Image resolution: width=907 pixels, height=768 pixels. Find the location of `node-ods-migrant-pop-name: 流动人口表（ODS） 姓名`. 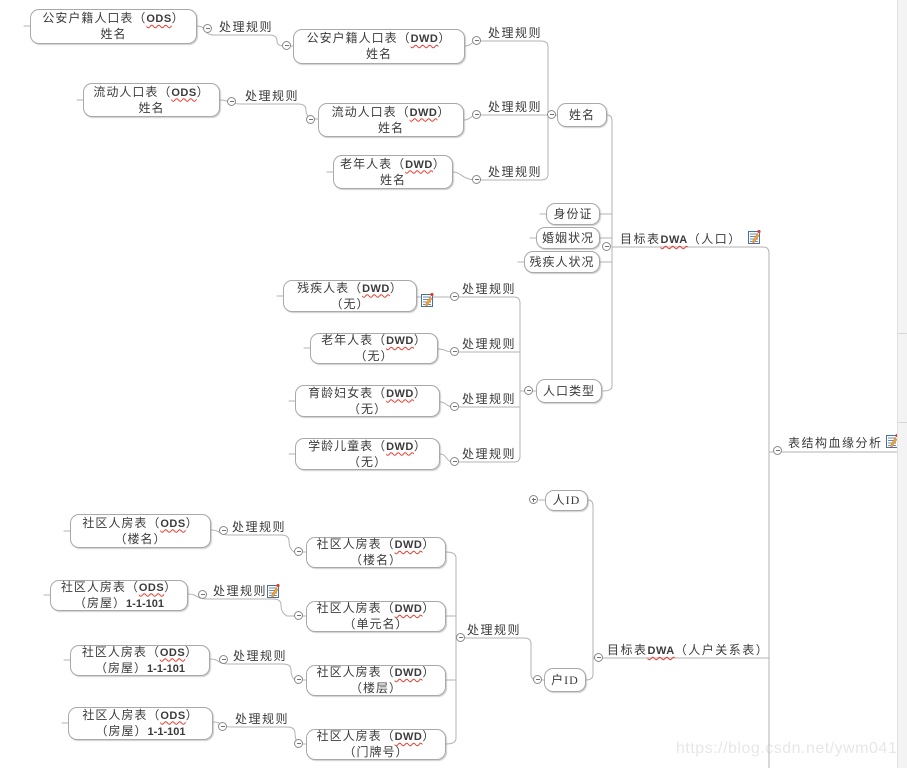

node-ods-migrant-pop-name: 流动人口表（ODS） 姓名 is located at coordinates (151, 100).